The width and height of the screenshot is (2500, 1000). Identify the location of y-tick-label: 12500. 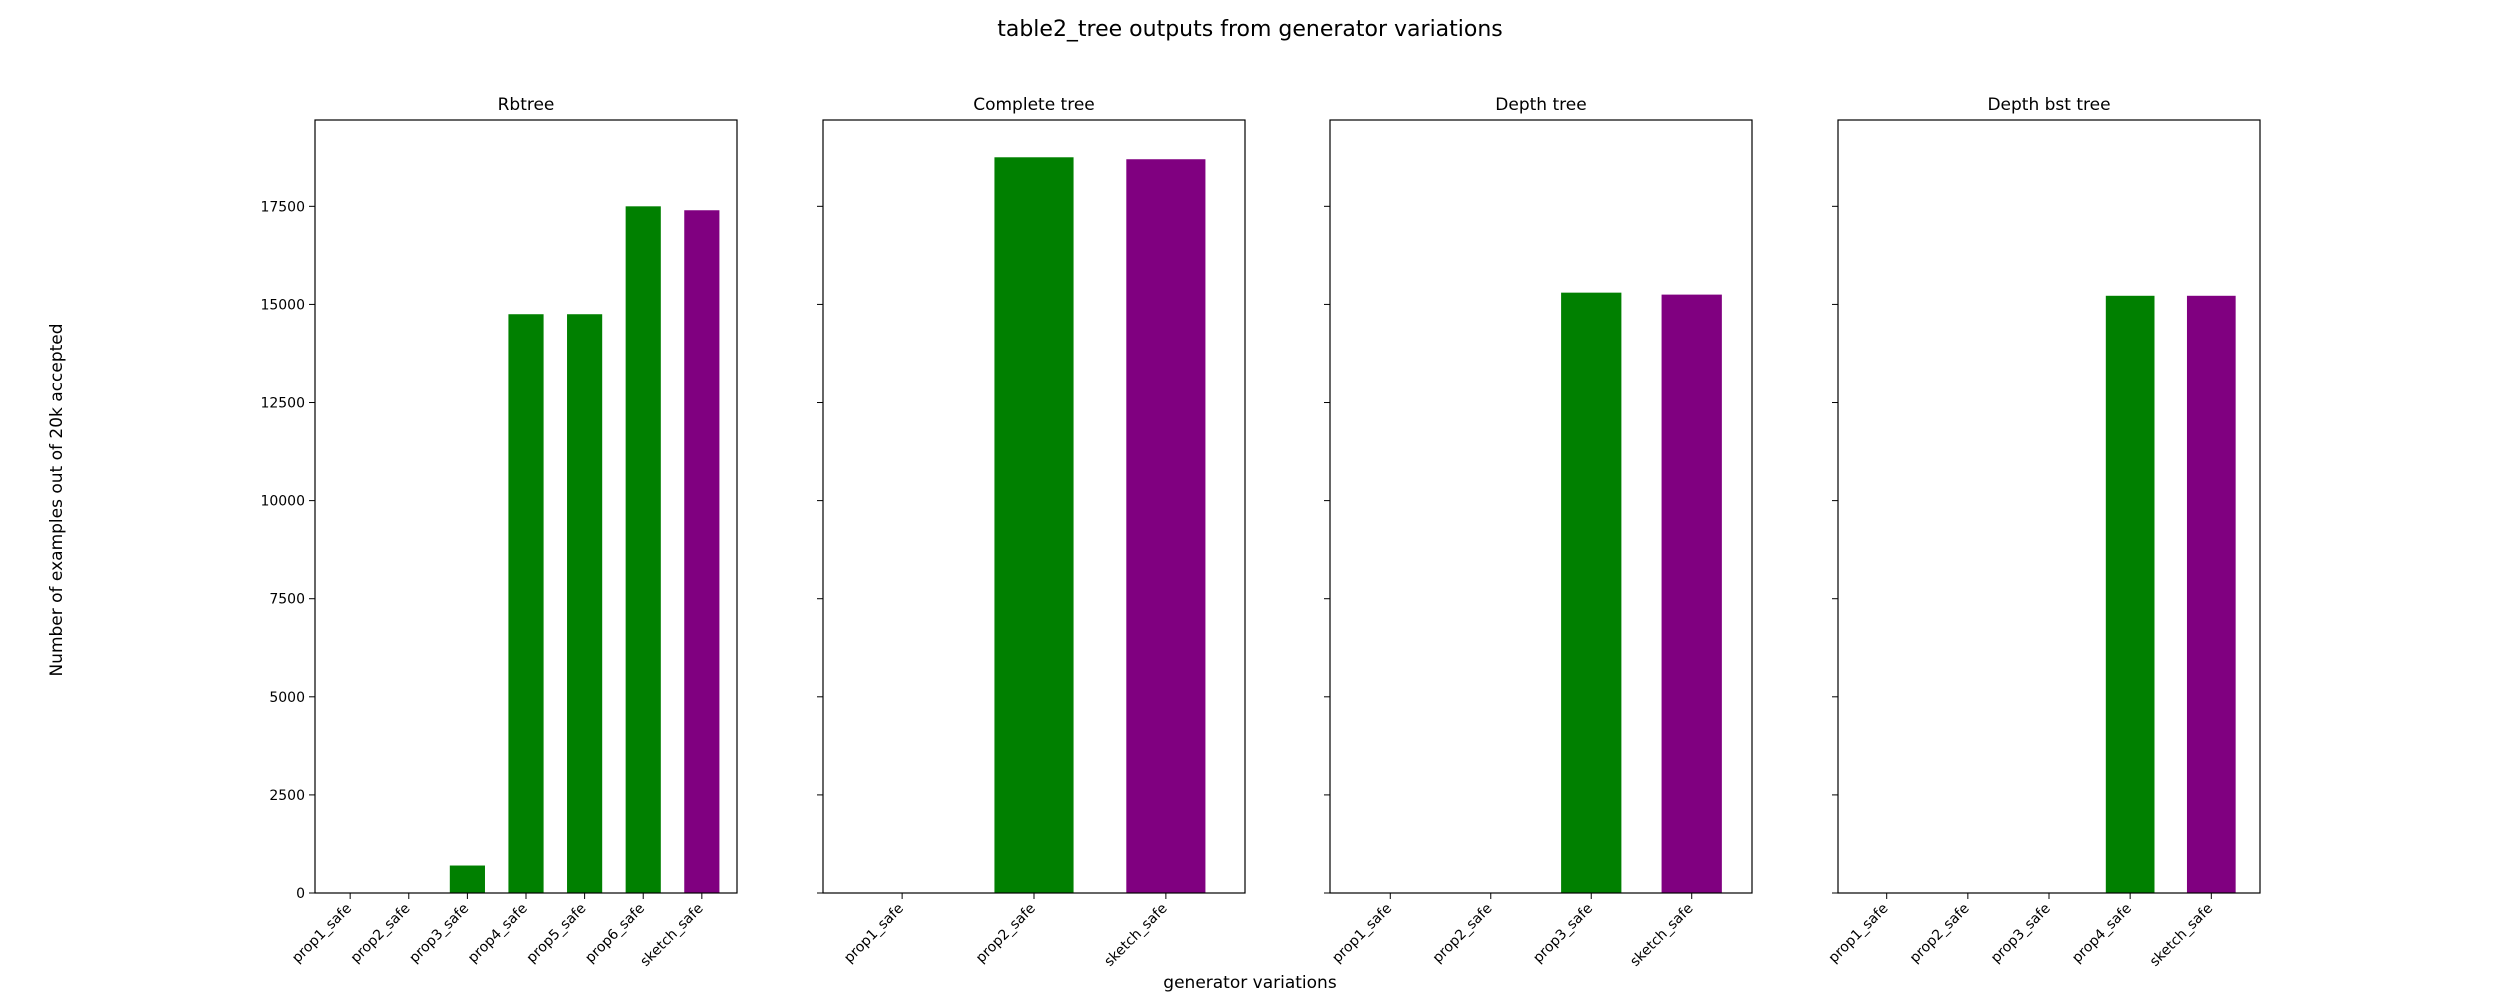
(282, 404).